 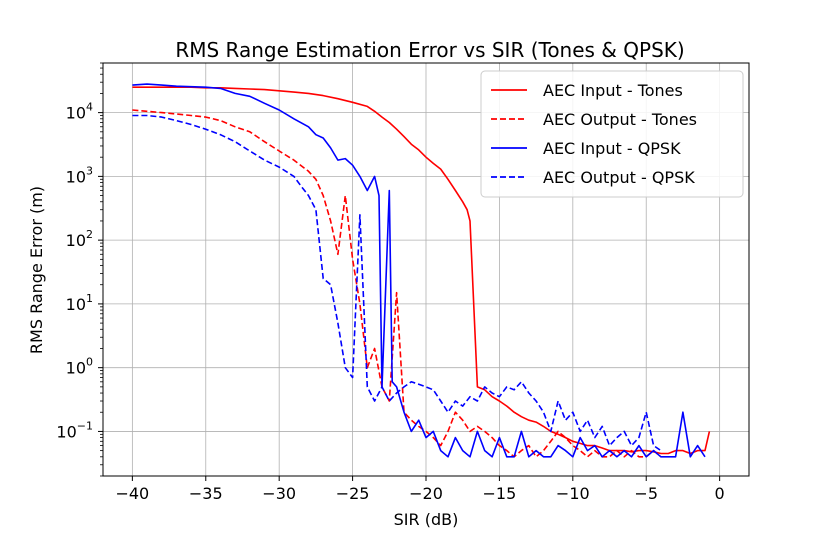 What do you see at coordinates (619, 177) in the screenshot?
I see `legend-label: AEC Output - QPSK` at bounding box center [619, 177].